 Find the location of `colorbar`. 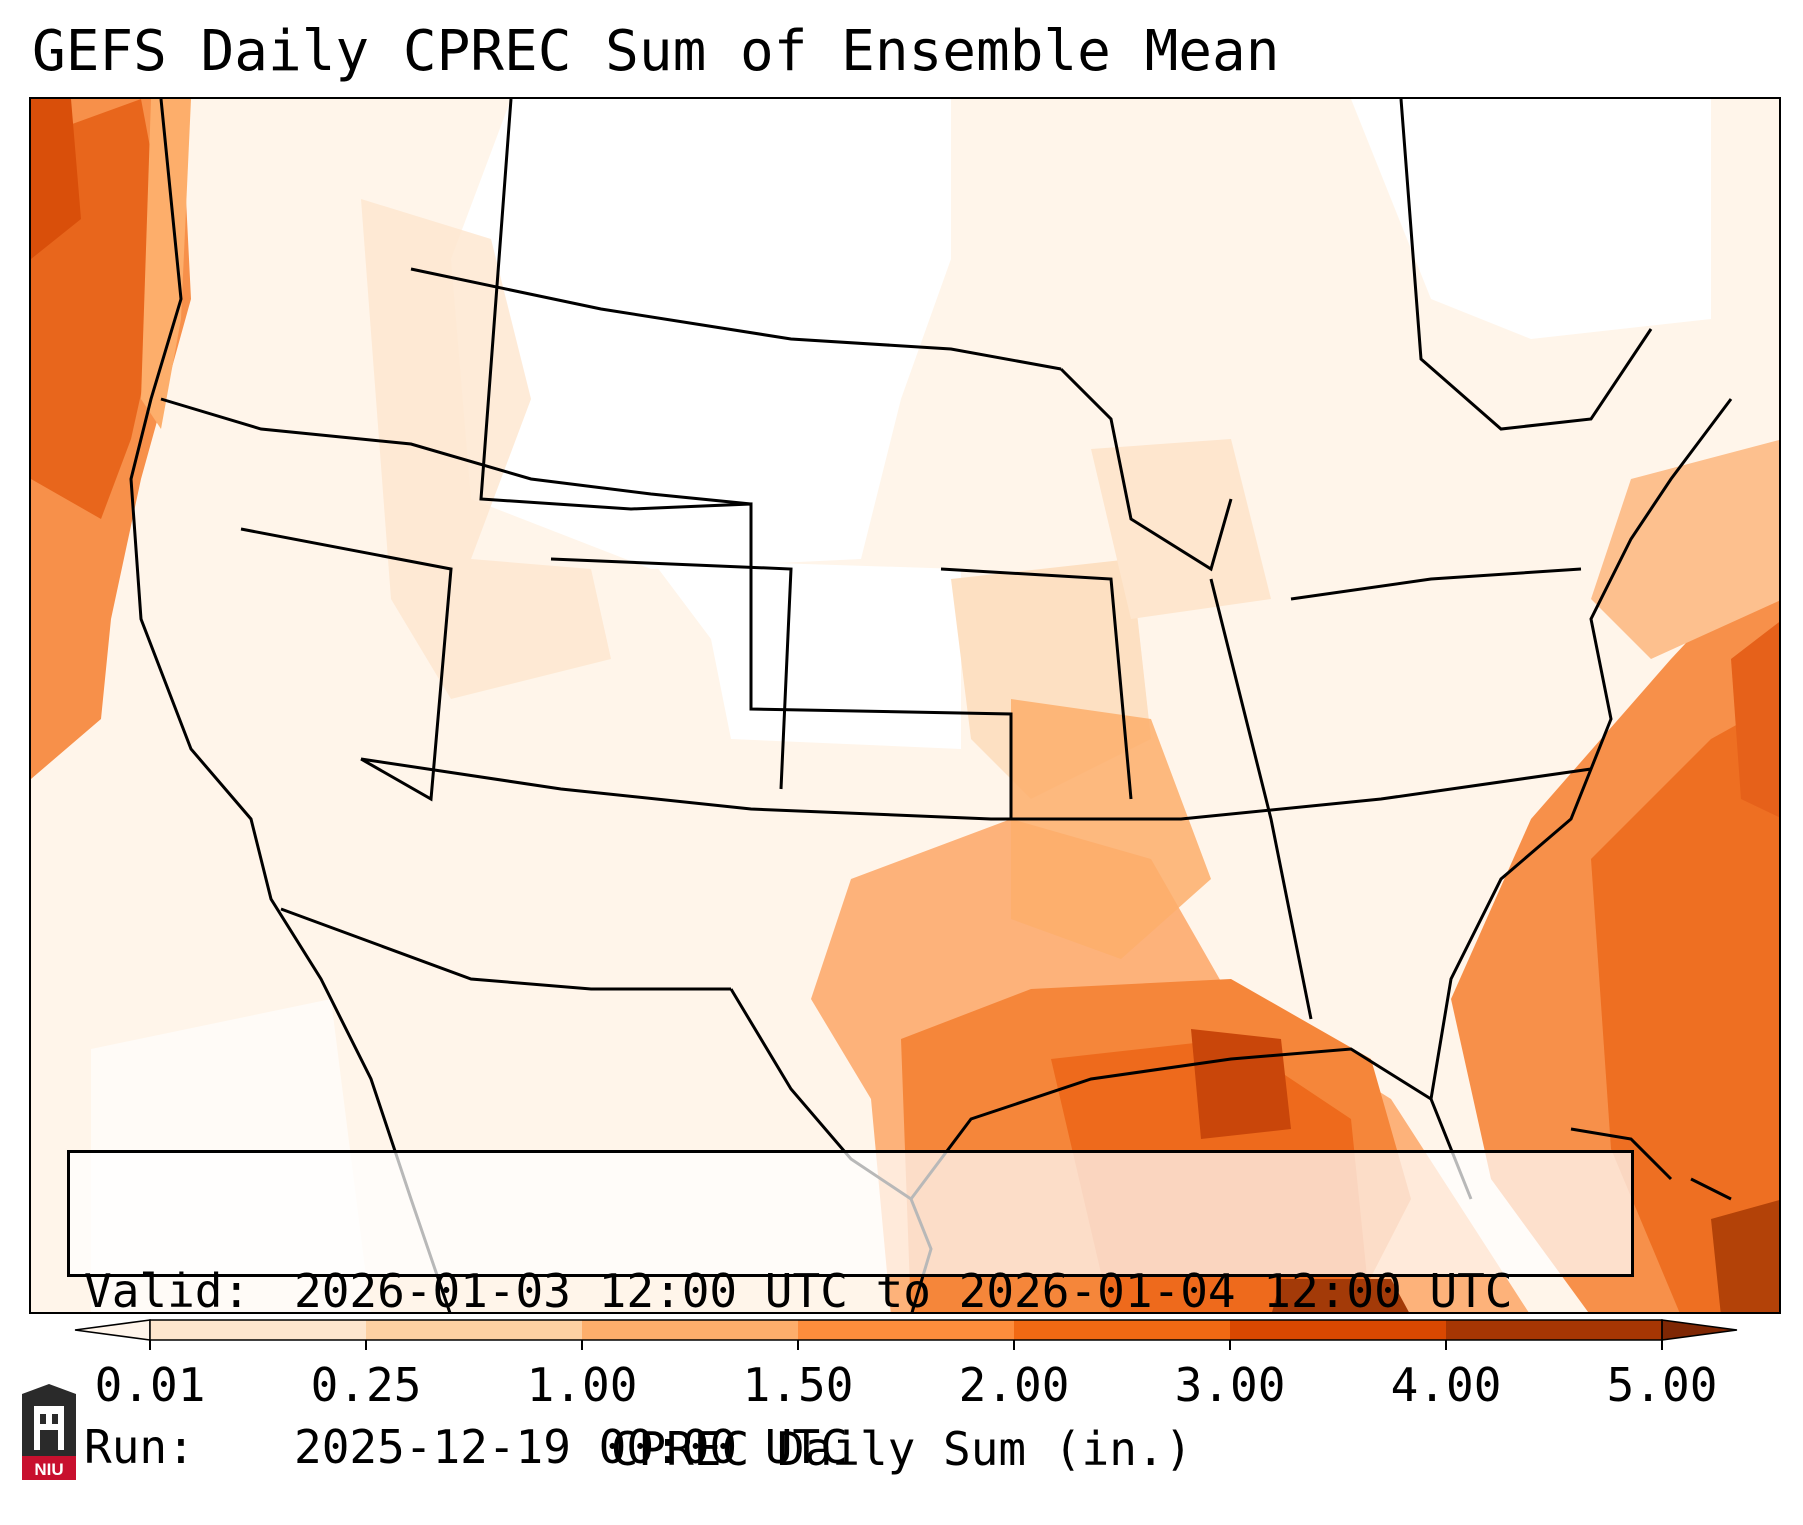

colorbar is located at coordinates (906, 1334).